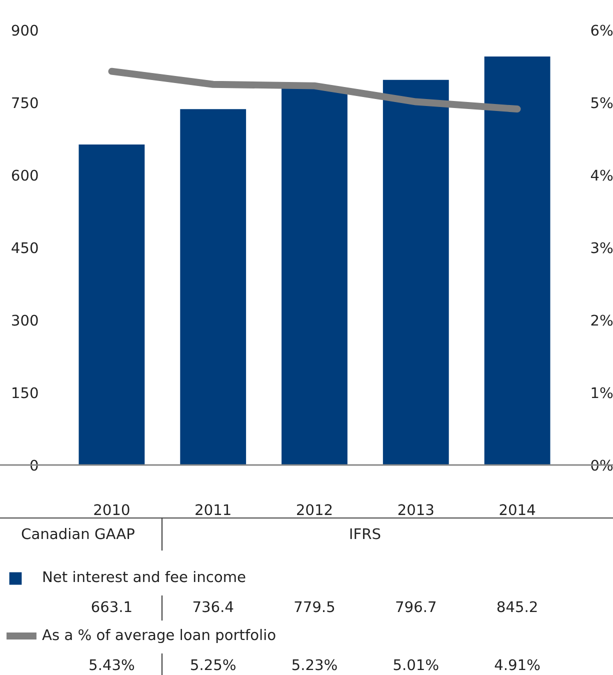 The image size is (613, 675). I want to click on x-tick-label: 2013, so click(416, 510).